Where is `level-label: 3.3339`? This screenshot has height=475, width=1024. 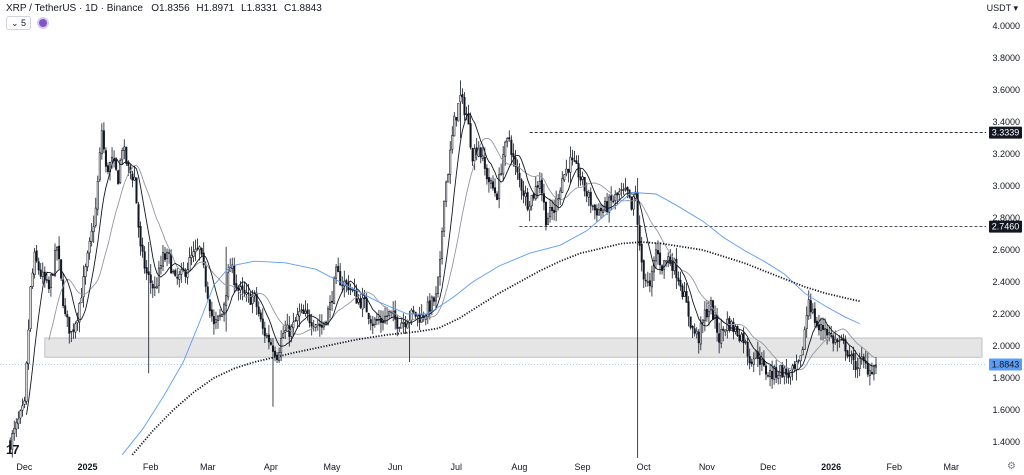 level-label: 3.3339 is located at coordinates (1006, 133).